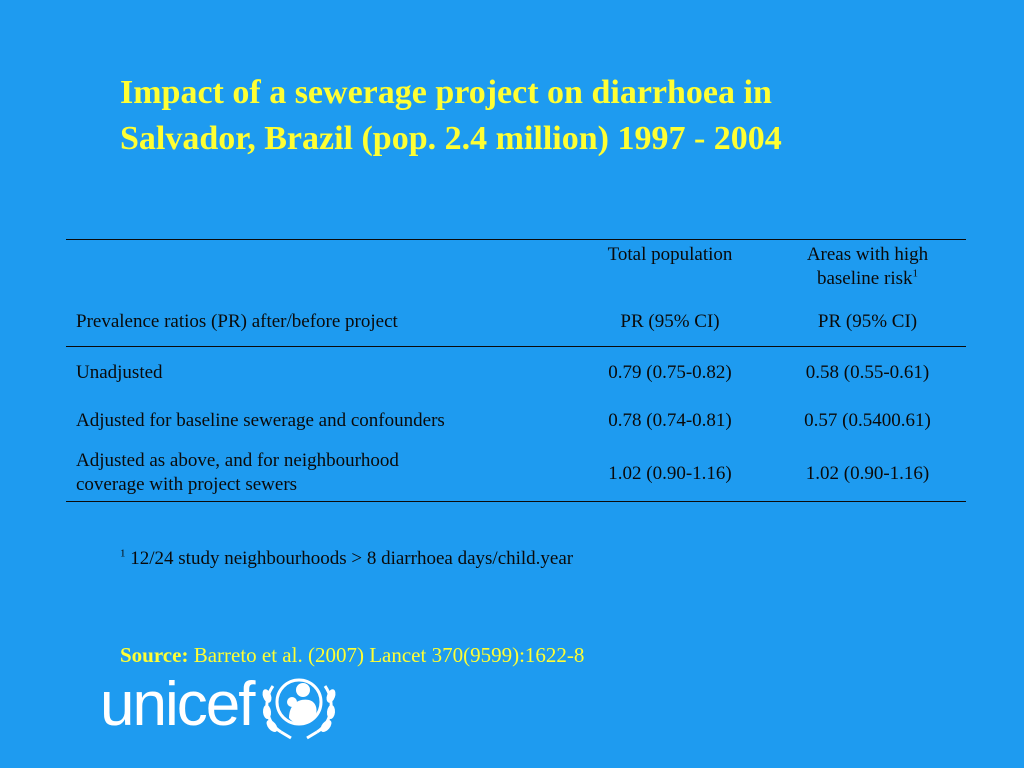 This screenshot has width=1024, height=768. What do you see at coordinates (670, 420) in the screenshot?
I see `row-total-value: 0.78 (0.74-0.81)` at bounding box center [670, 420].